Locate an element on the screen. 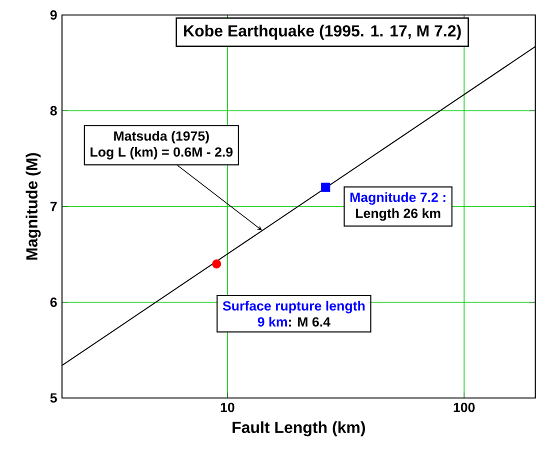  annotation: Surface rupture length is located at coordinates (293, 307).